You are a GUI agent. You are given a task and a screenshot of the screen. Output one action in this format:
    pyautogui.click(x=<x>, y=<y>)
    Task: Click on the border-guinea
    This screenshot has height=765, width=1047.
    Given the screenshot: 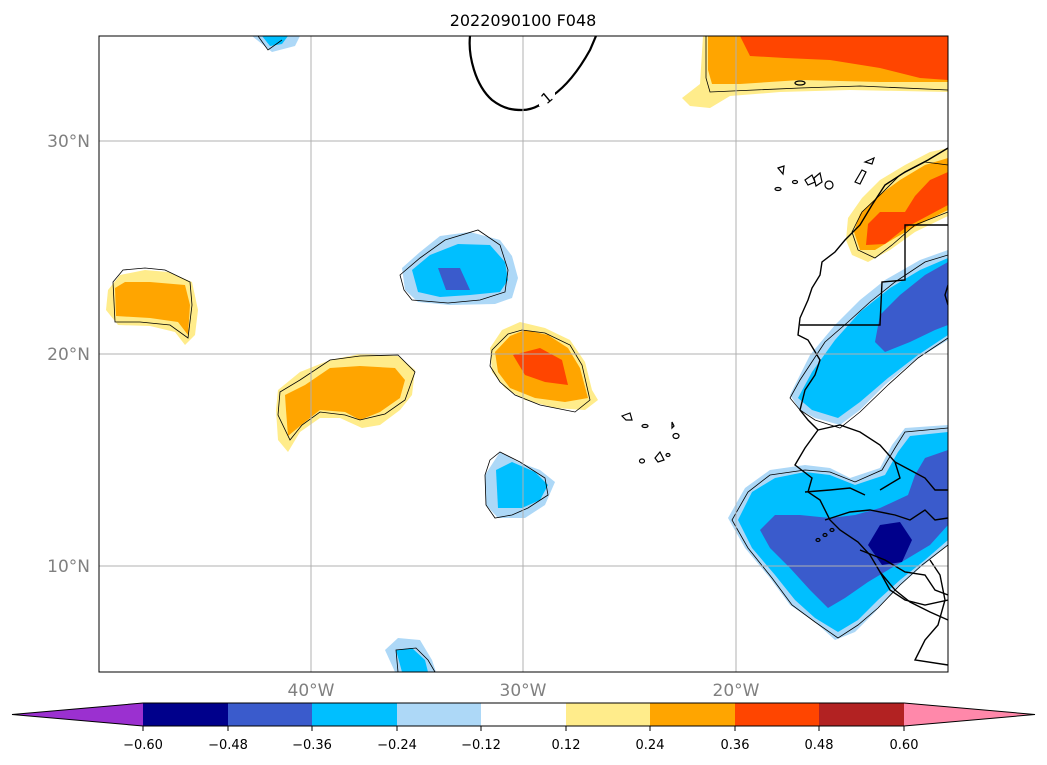 What is the action you would take?
    pyautogui.click(x=886, y=515)
    